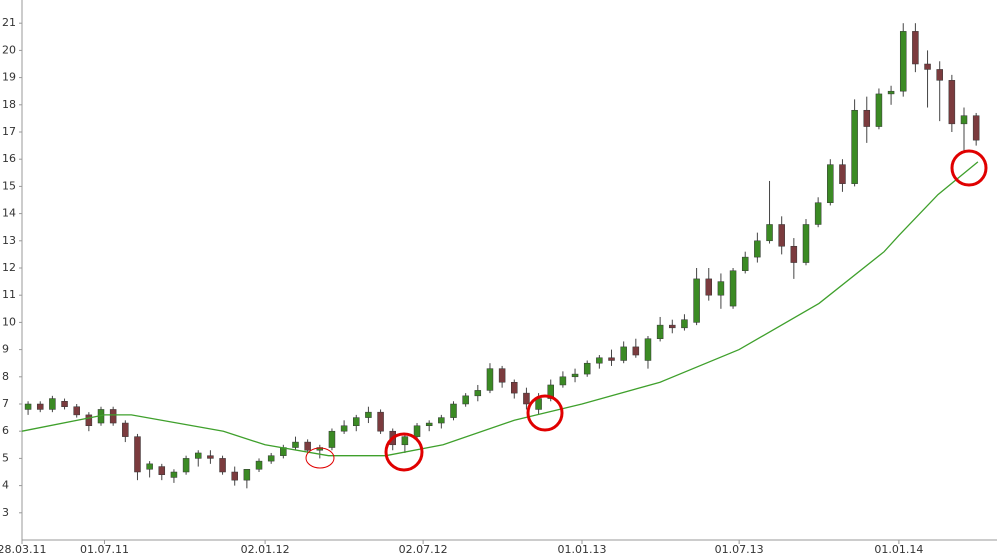 The image size is (997, 558). I want to click on y-tick-label: 3, so click(5, 512).